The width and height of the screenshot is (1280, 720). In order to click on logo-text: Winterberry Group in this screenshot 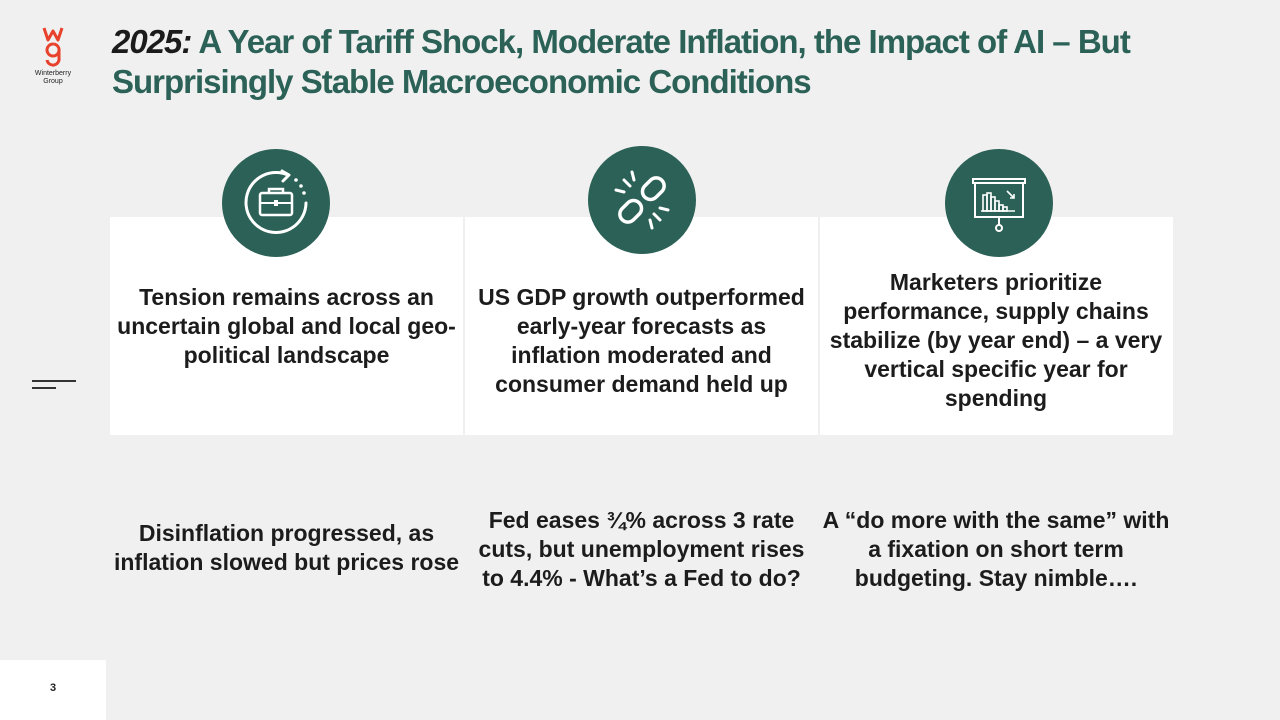, I will do `click(53, 77)`.